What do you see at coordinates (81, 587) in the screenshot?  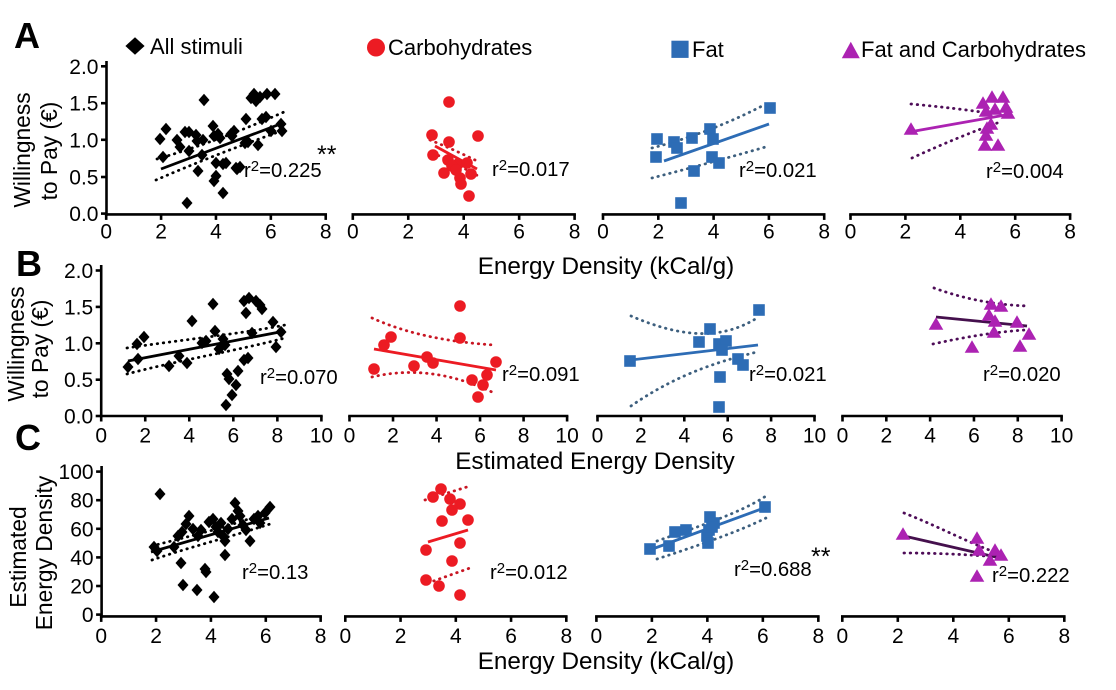 I see `svg-text: 20` at bounding box center [81, 587].